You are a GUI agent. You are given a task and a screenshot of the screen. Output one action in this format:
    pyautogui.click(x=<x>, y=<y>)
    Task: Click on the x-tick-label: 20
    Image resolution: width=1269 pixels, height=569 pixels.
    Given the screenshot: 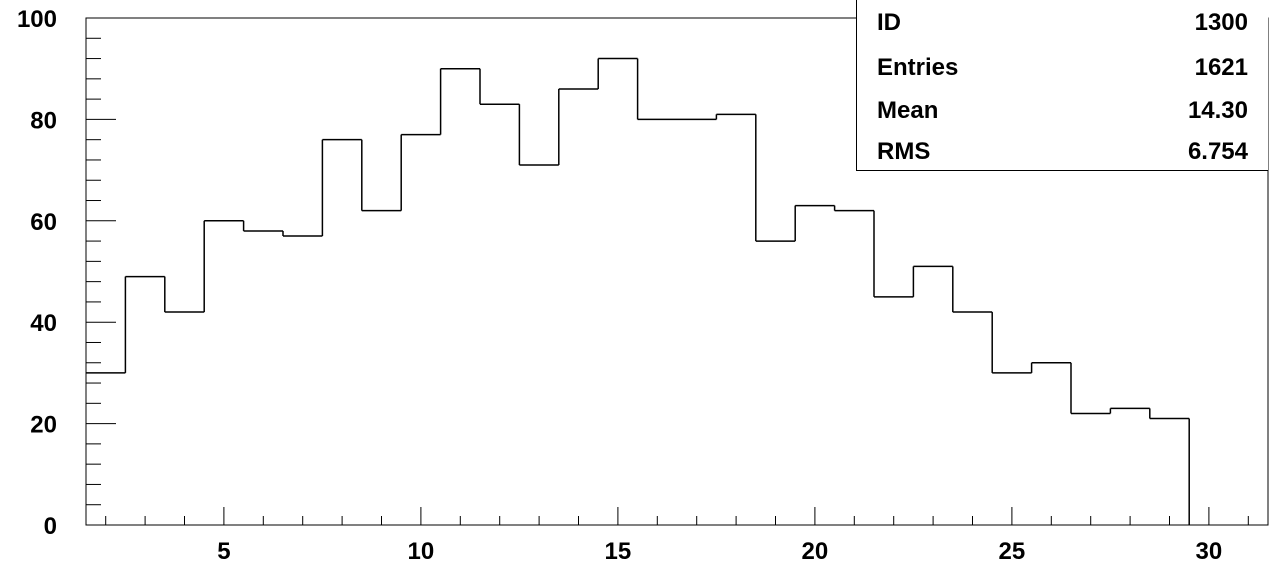 What is the action you would take?
    pyautogui.click(x=815, y=551)
    